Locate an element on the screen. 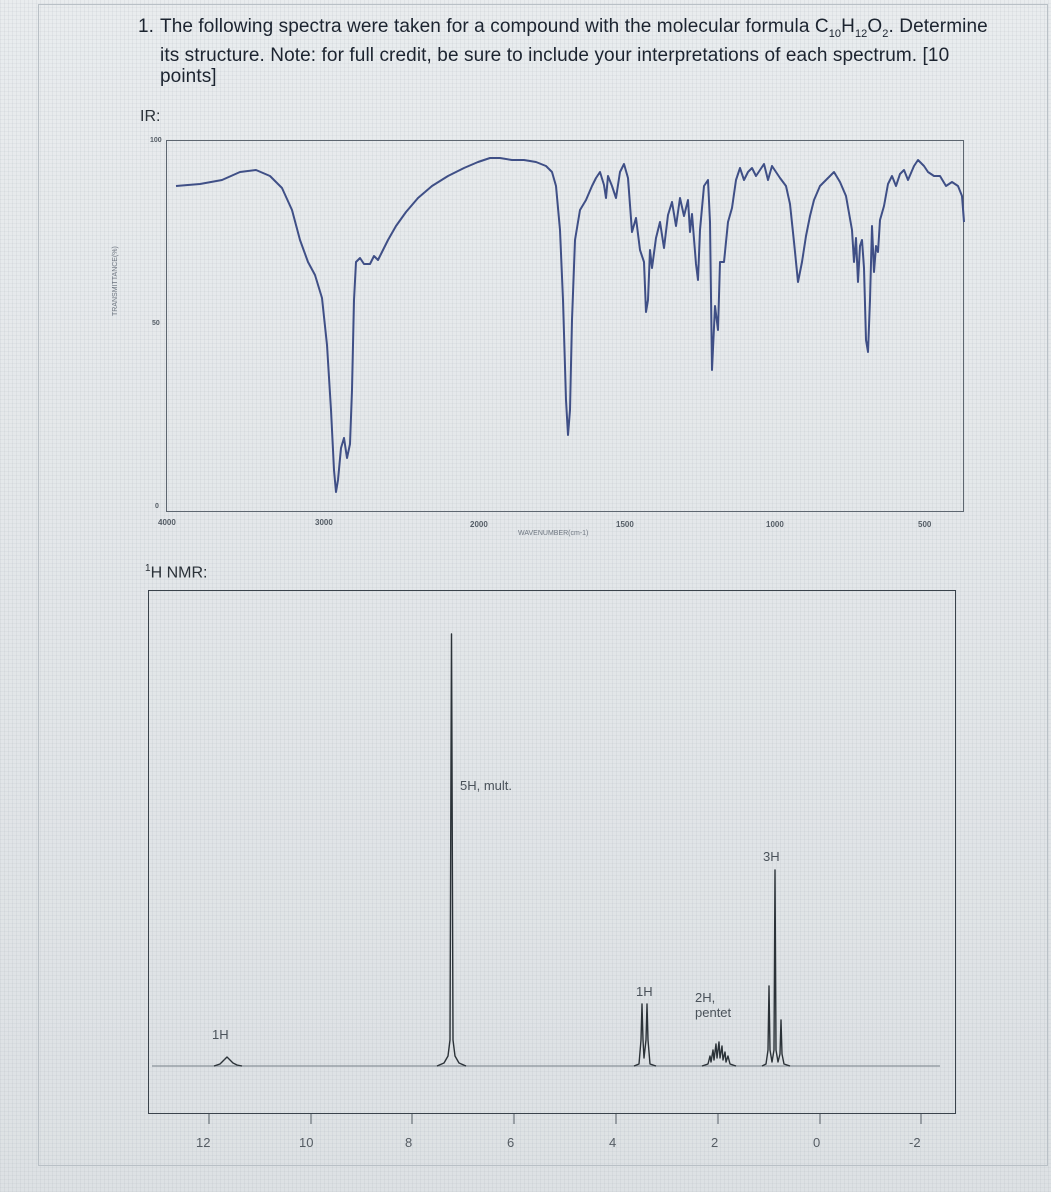  ir-xtick-1500: 1500 is located at coordinates (625, 524).